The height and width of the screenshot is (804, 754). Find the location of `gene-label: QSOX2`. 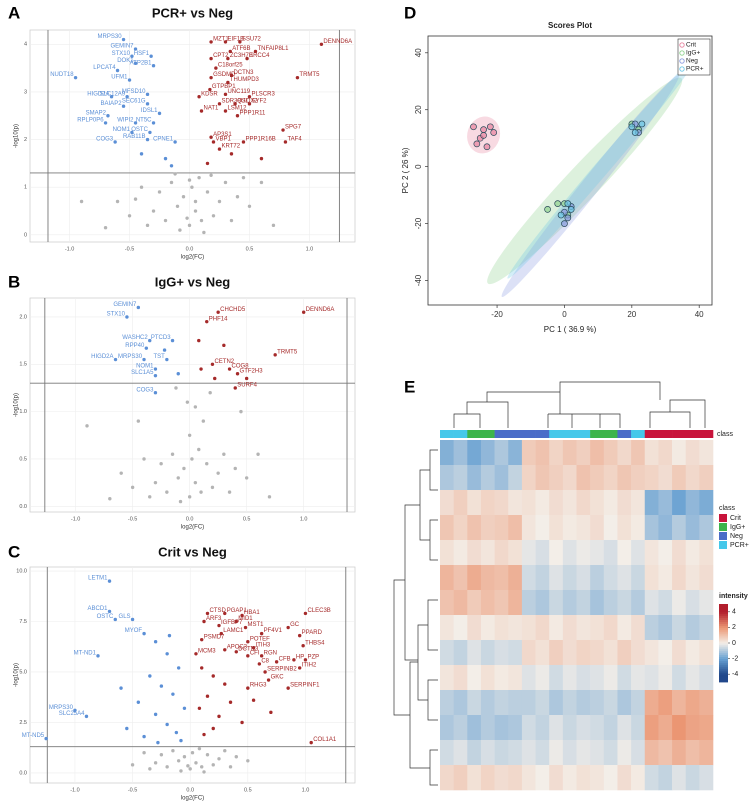

gene-label: QSOX2 is located at coordinates (247, 101).